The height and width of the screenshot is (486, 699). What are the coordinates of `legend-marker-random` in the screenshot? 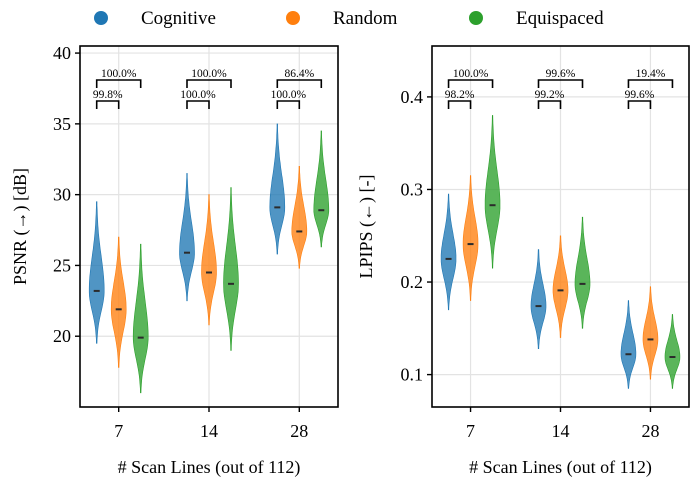 It's located at (293, 18).